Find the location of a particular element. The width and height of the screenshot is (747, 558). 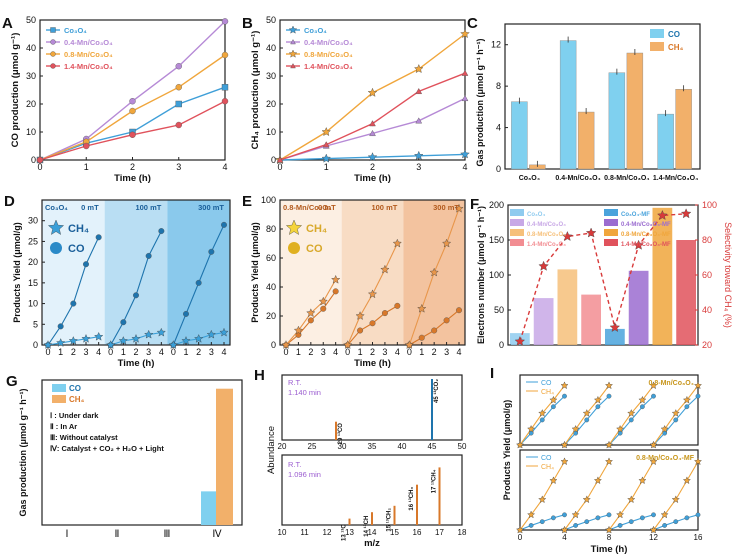

y-tick-label: 10 is located at coordinates (271, 132).